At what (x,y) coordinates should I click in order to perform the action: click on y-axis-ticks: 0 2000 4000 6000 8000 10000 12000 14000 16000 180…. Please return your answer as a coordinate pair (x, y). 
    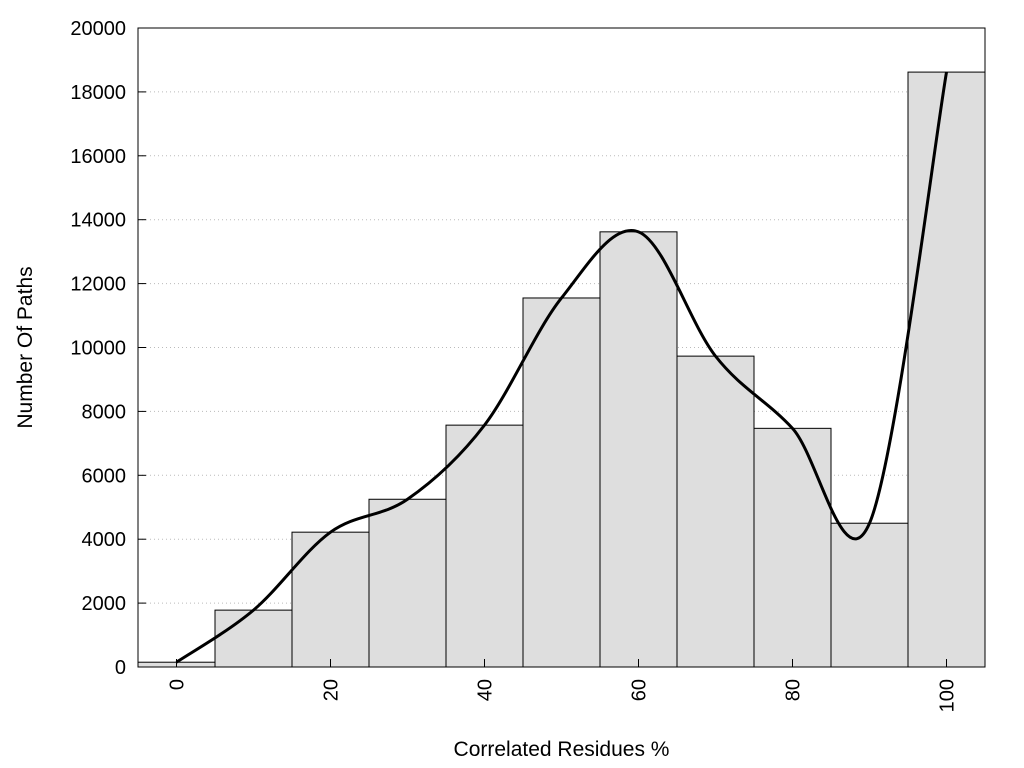
    Looking at the image, I should click on (108, 348).